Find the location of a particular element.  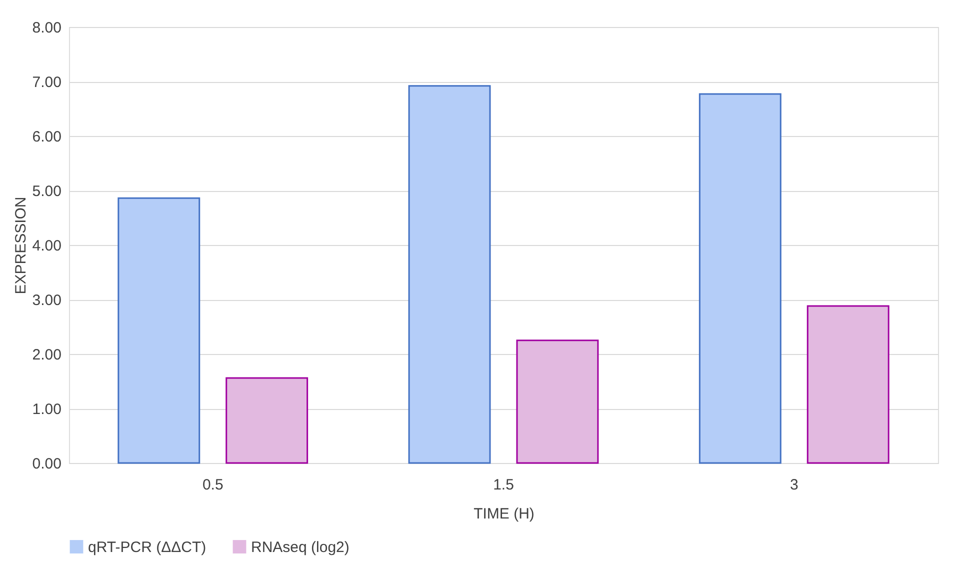

x-axis-title: TIME (H) is located at coordinates (504, 514).